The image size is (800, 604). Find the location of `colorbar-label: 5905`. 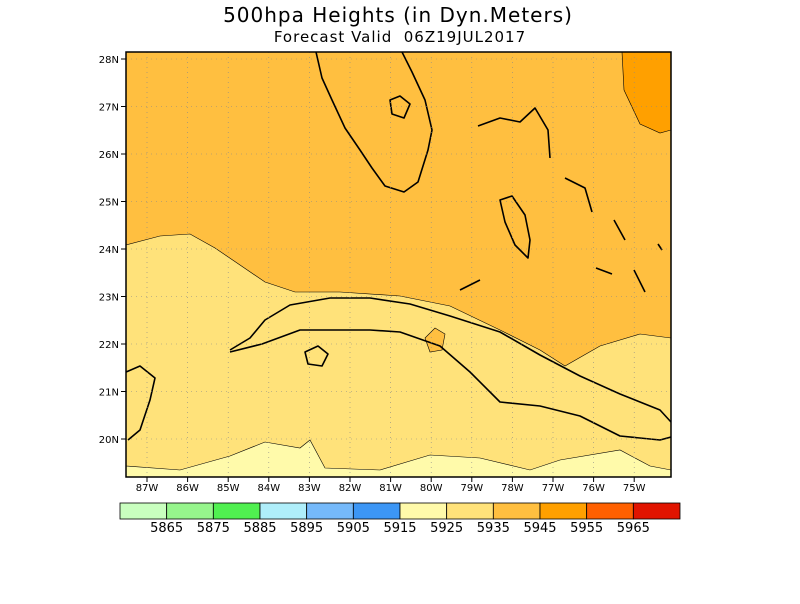

colorbar-label: 5905 is located at coordinates (353, 528).